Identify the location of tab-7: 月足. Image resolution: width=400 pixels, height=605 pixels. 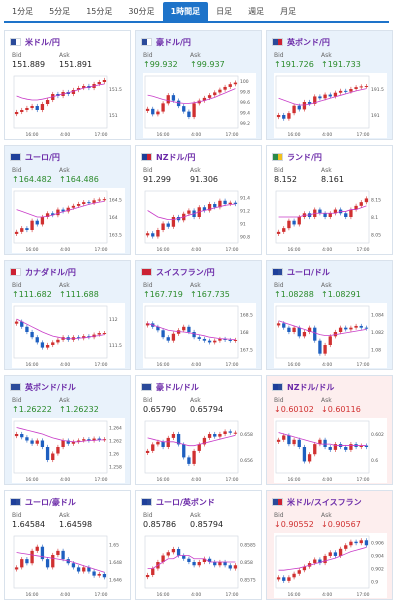
(288, 11).